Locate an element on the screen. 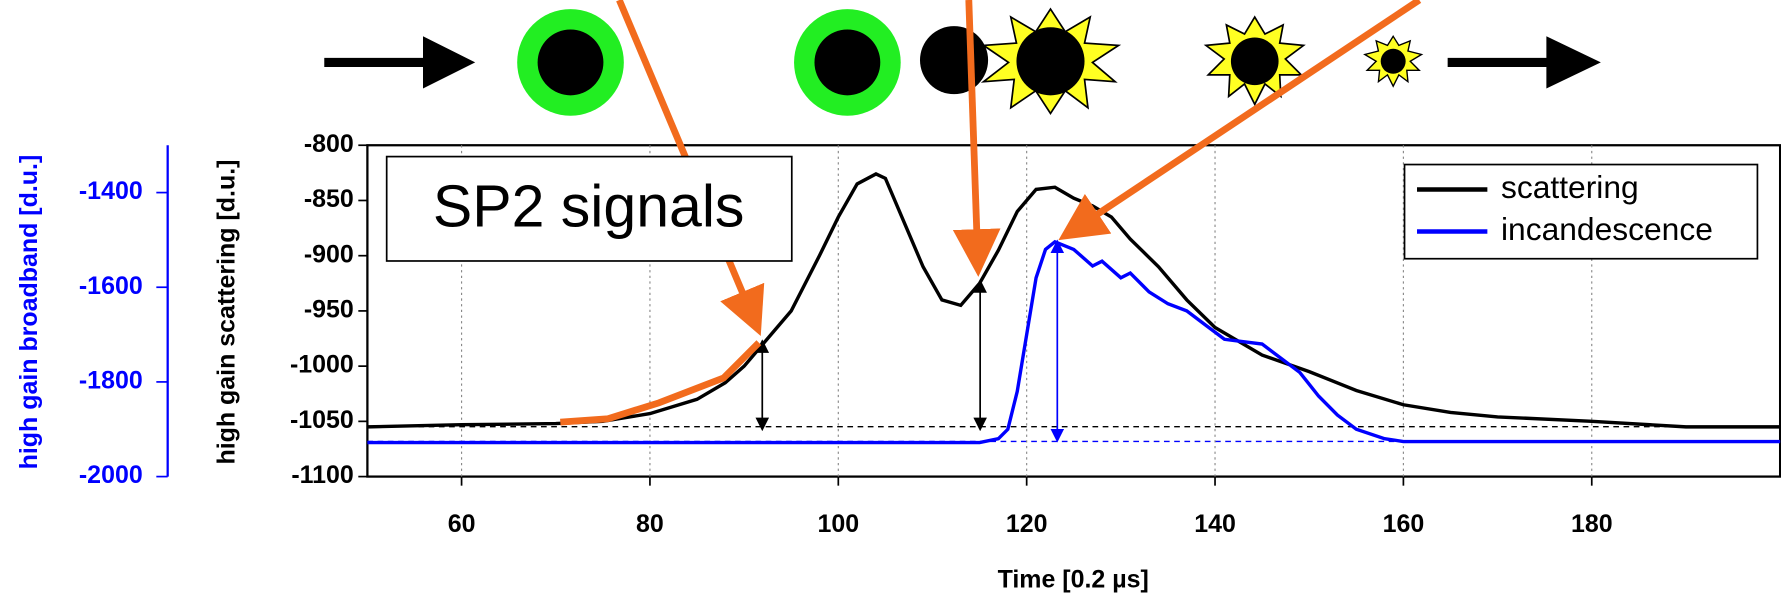  x-tick-label: 80 is located at coordinates (650, 524).